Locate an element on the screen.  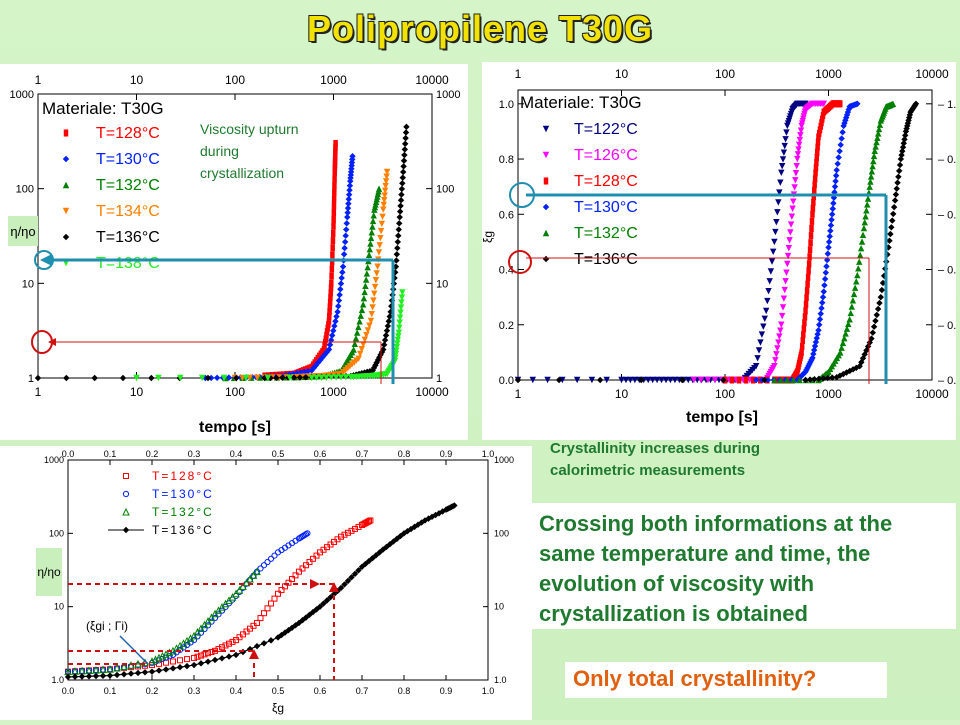
y-label-bg is located at coordinates (23, 231).